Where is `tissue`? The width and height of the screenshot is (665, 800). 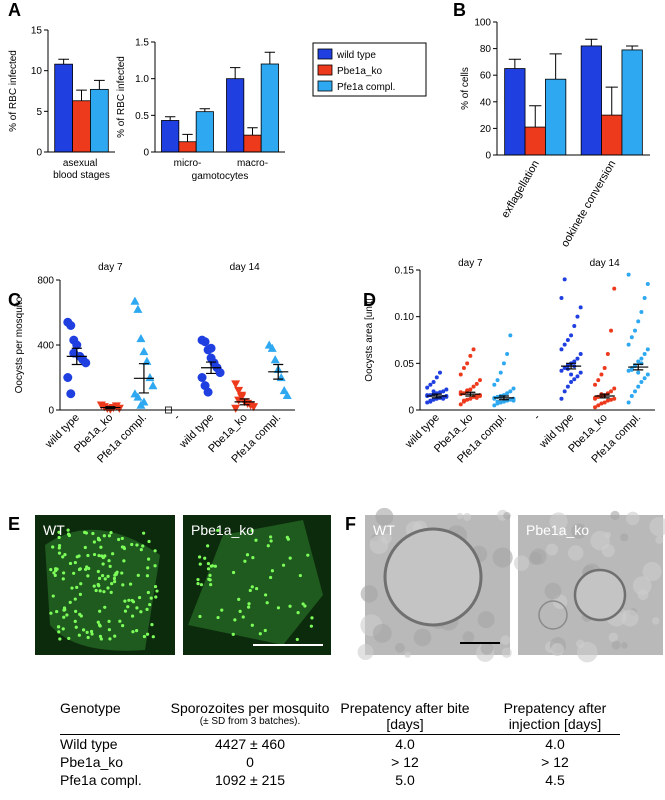
tissue is located at coordinates (102, 590).